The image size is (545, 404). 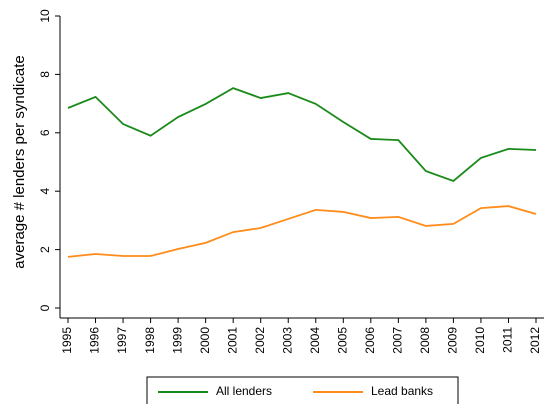 What do you see at coordinates (402, 391) in the screenshot?
I see `legend-label: Lead banks` at bounding box center [402, 391].